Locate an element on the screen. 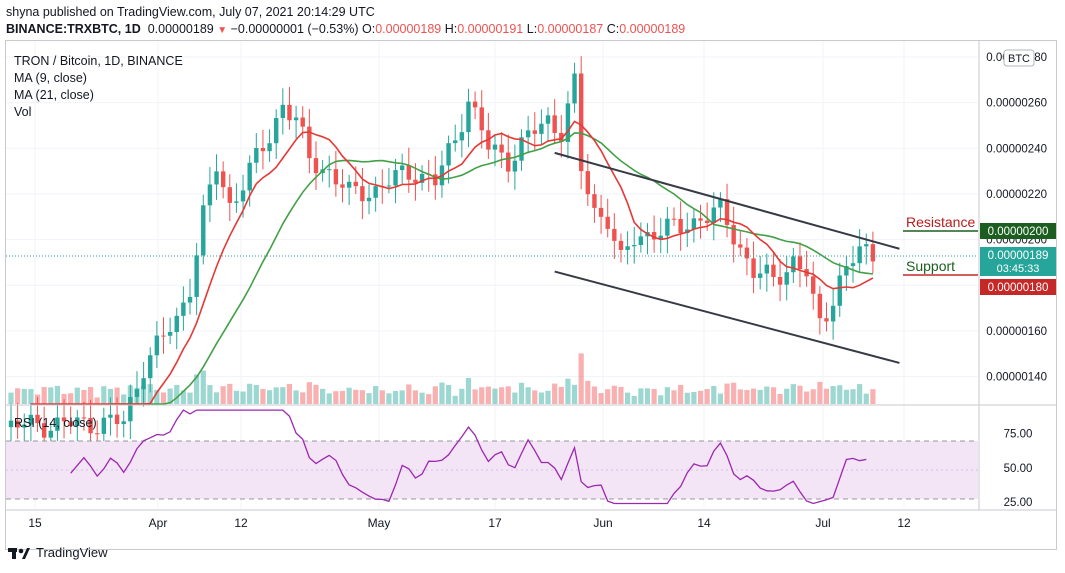  time-tick-label: 15 is located at coordinates (35, 523).